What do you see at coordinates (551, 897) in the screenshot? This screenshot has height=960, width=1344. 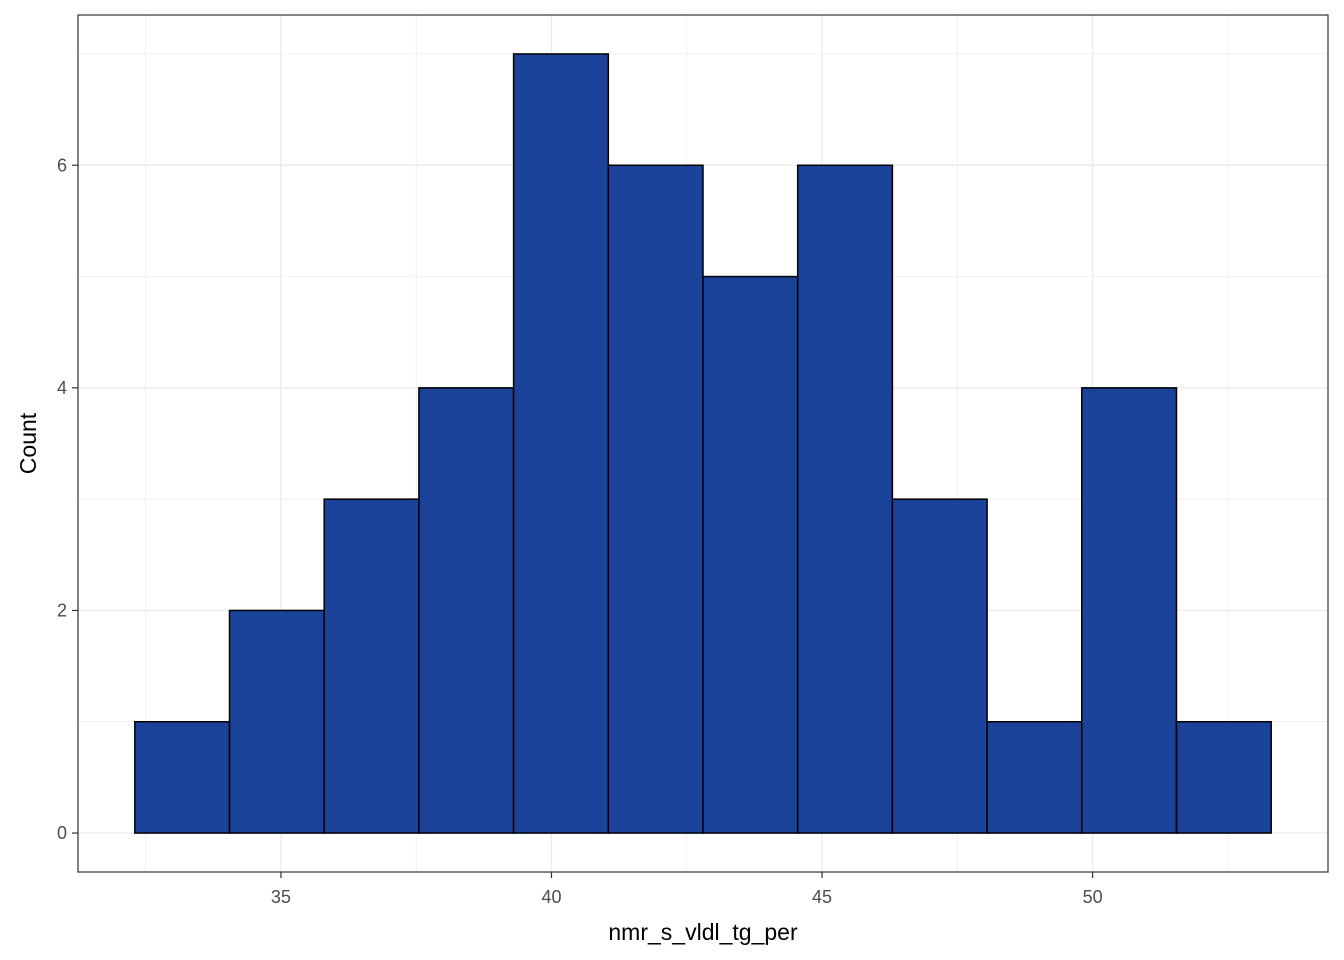 I see `x-tick-label: 40` at bounding box center [551, 897].